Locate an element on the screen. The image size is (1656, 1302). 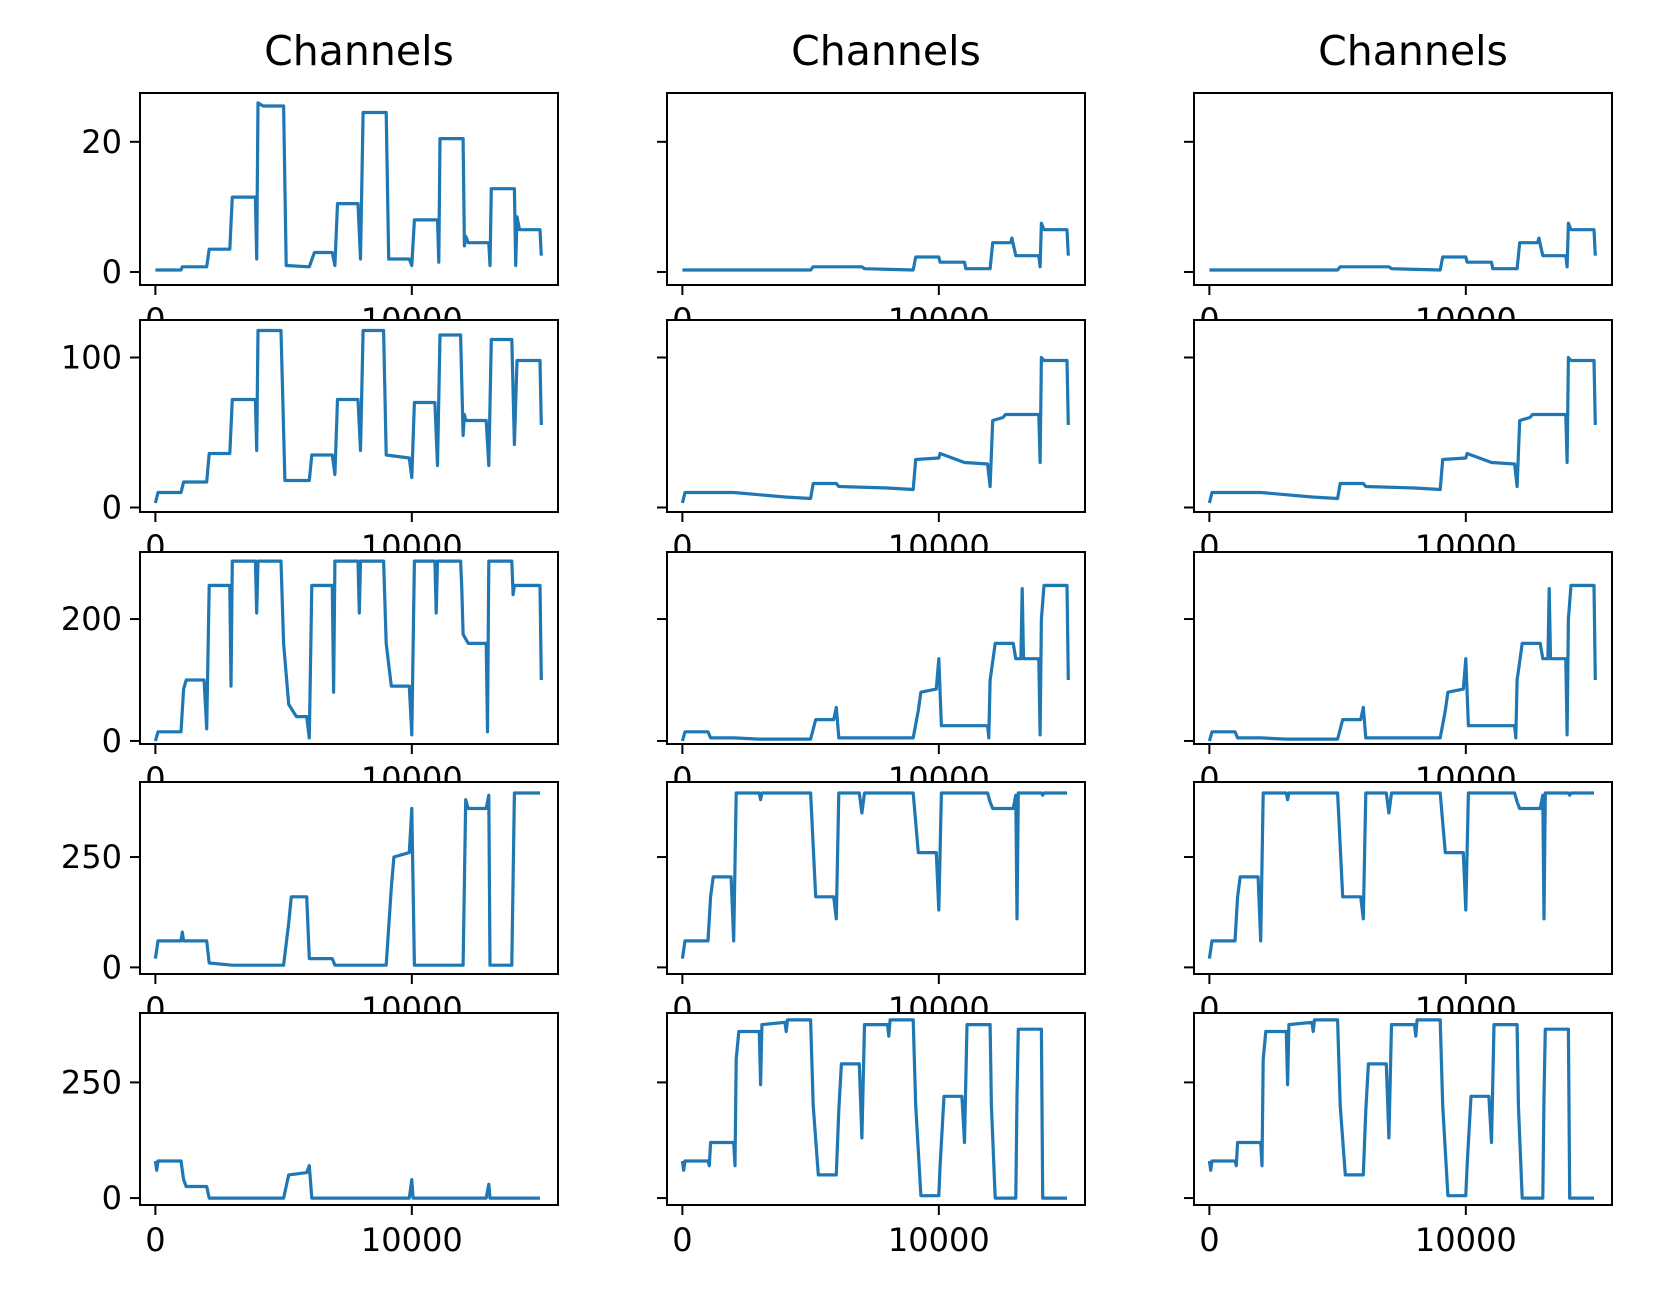
series-line-row5-col2 is located at coordinates (873, 1109).